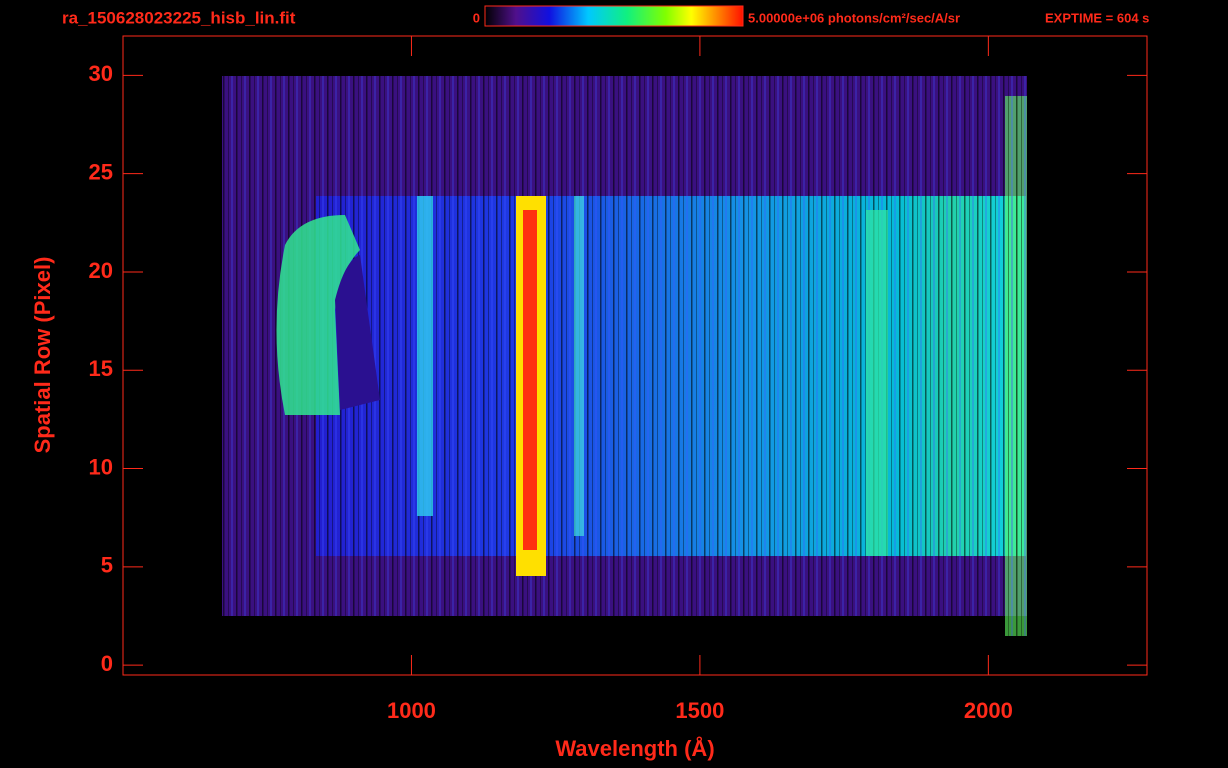 The width and height of the screenshot is (1228, 768). What do you see at coordinates (101, 73) in the screenshot?
I see `y-tick-label: 30` at bounding box center [101, 73].